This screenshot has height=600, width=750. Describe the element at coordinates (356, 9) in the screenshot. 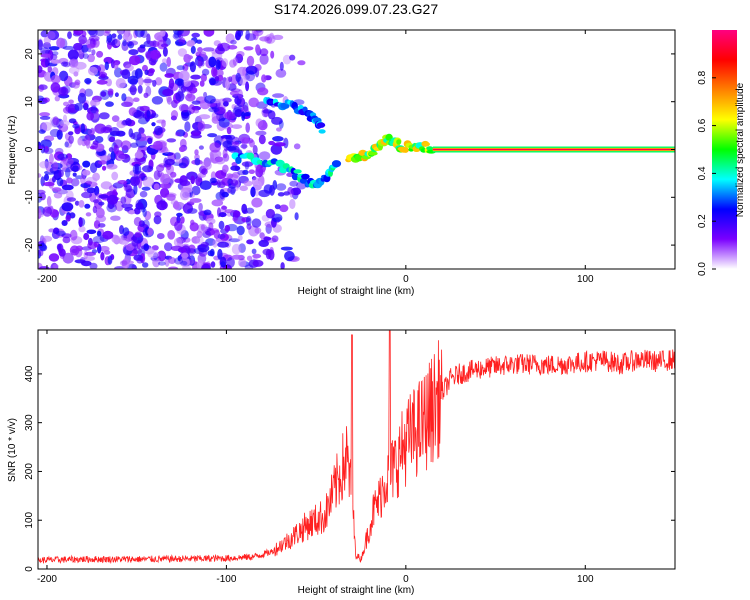

I see `chart-title: S174.2026.099.07.23.G27` at that location.